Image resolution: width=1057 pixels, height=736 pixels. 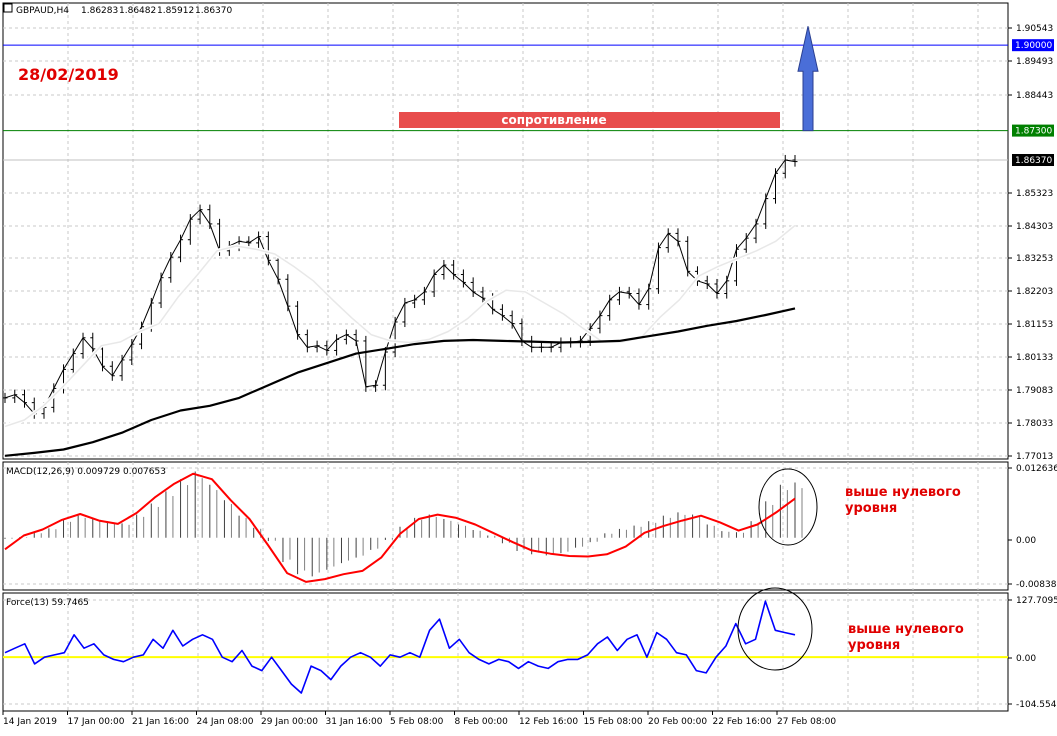 I want to click on macd-axis-label: -0.008382, so click(x=1036, y=585).